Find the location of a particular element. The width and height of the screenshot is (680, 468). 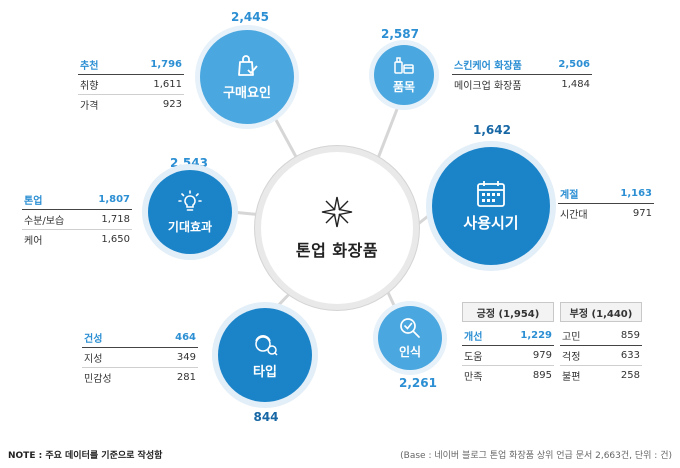

items-table: 스킨케어 화장품 2,506 메이크업 화장품 1,484 is located at coordinates (522, 74).